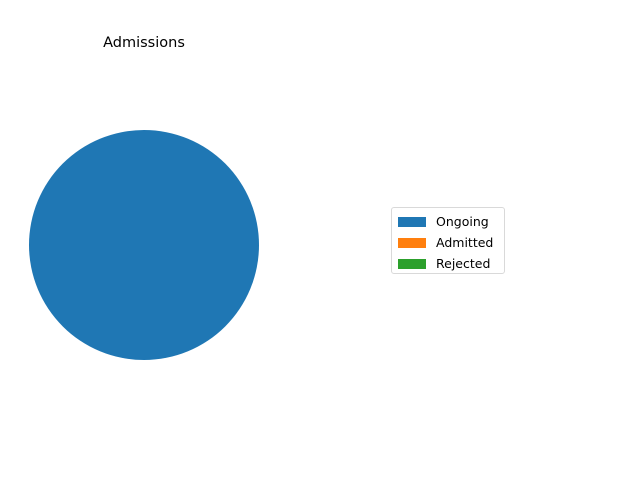  Describe the element at coordinates (144, 43) in the screenshot. I see `chart-title: Admissions` at that location.